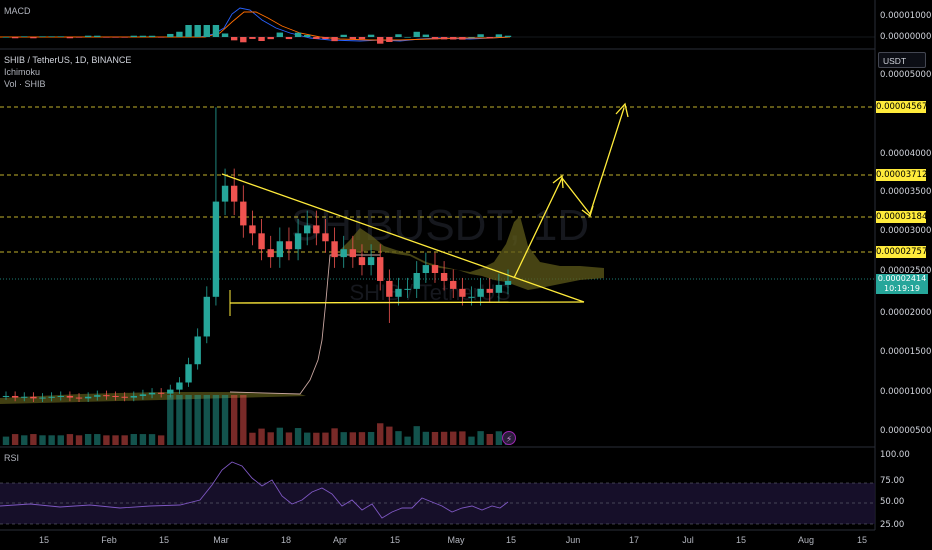 This screenshot has height=550, width=932. Describe the element at coordinates (906, 352) in the screenshot. I see `price-axis-label: 0.00001500` at that location.